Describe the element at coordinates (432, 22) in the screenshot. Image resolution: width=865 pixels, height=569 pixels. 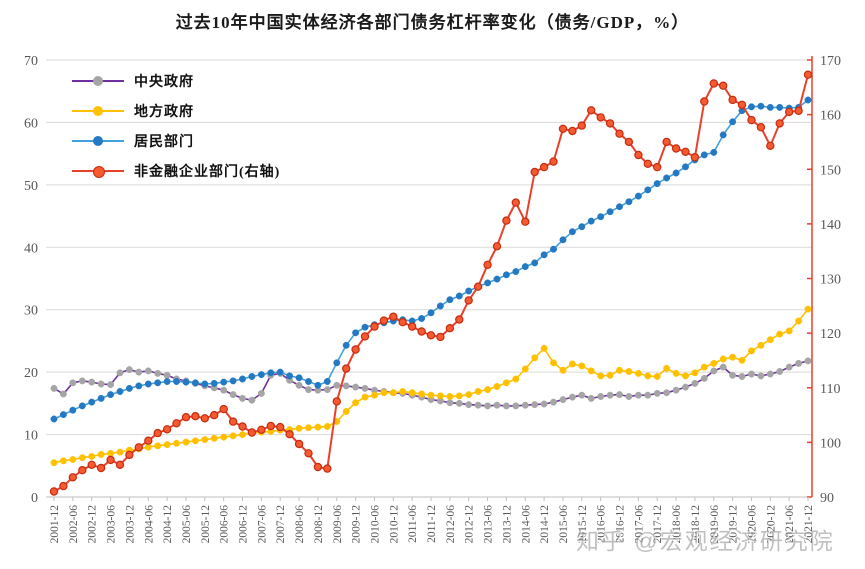
I see `chart-title: 过去10年中国实体经济各部门债务杠杆率变化（债务/GDP，%）` at that location.